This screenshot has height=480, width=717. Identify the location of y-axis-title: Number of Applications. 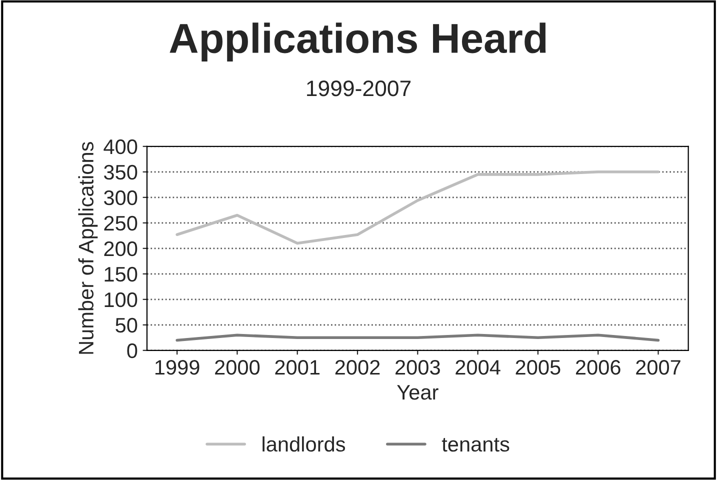
(88, 248).